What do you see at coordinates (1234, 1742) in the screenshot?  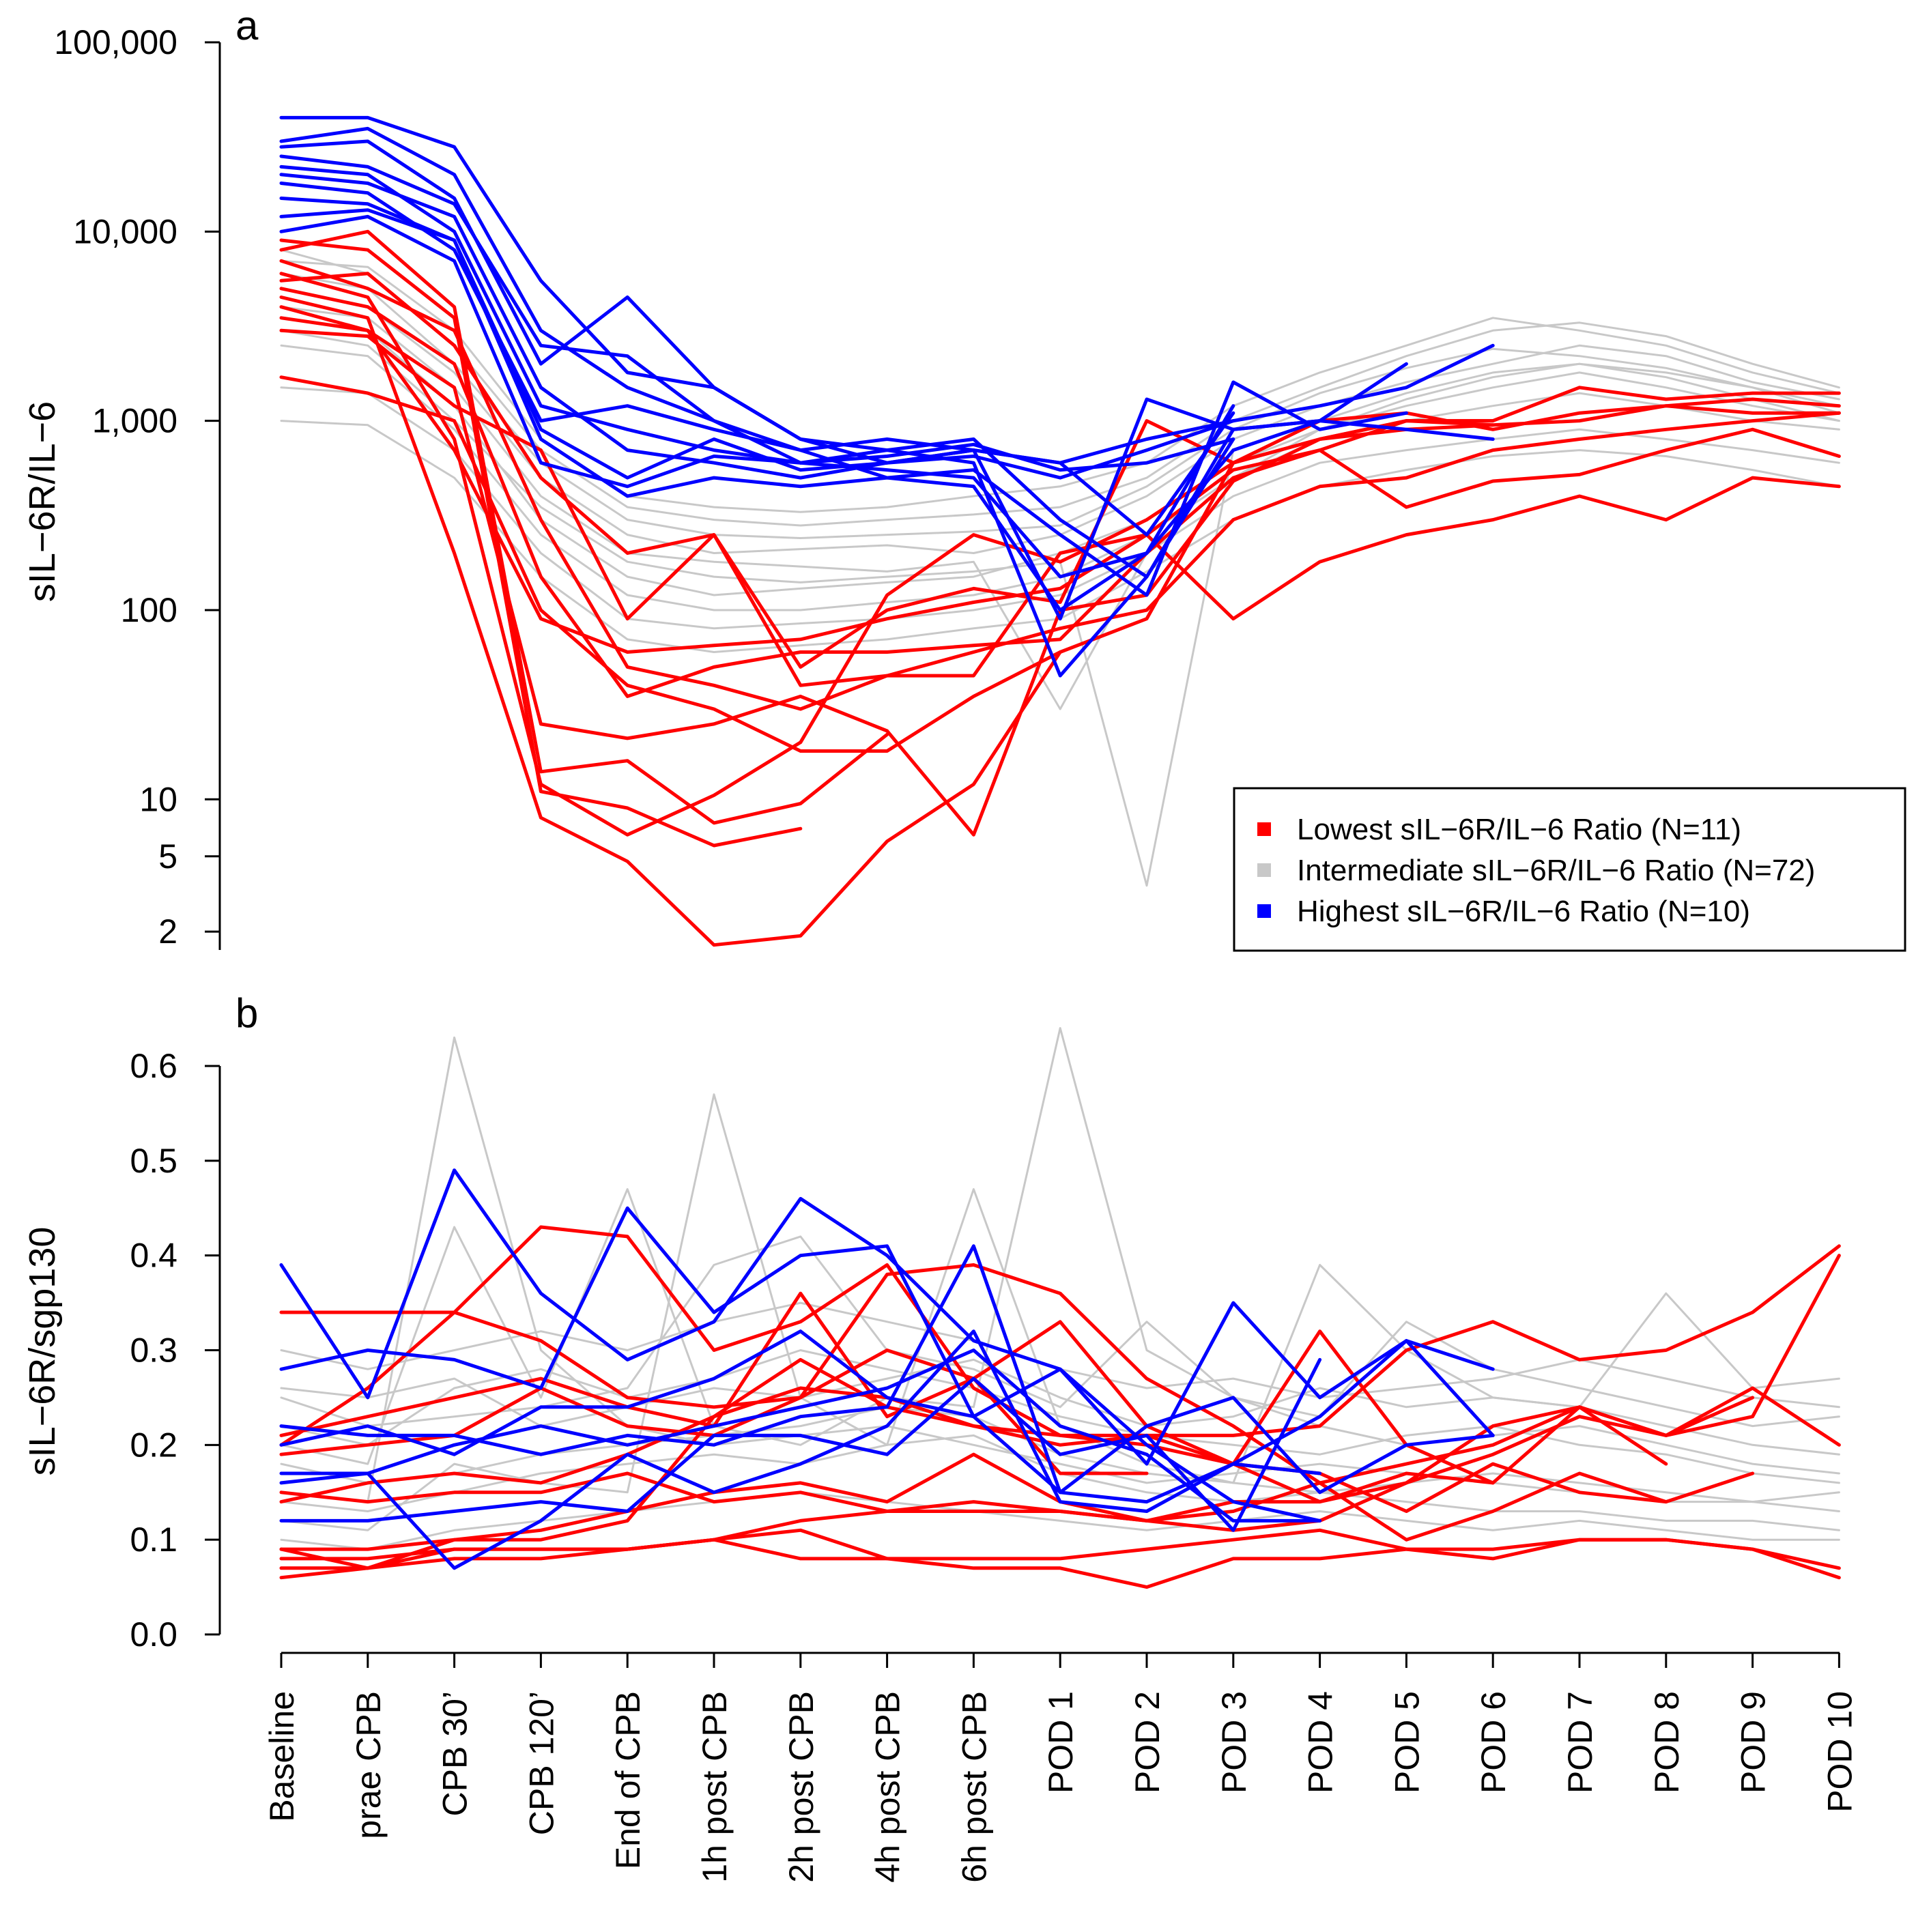 I see `x-tick-label-pod-3: POD 3` at bounding box center [1234, 1742].